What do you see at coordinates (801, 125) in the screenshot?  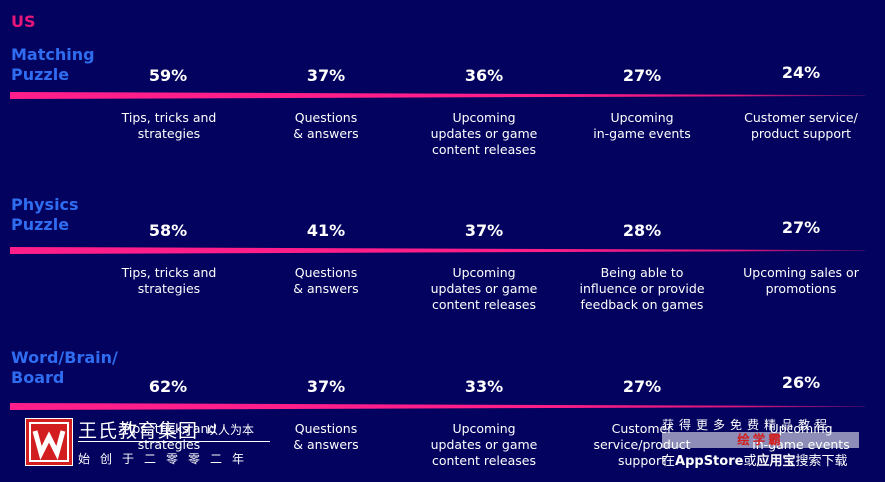 I see `label: Customer service/product support` at bounding box center [801, 125].